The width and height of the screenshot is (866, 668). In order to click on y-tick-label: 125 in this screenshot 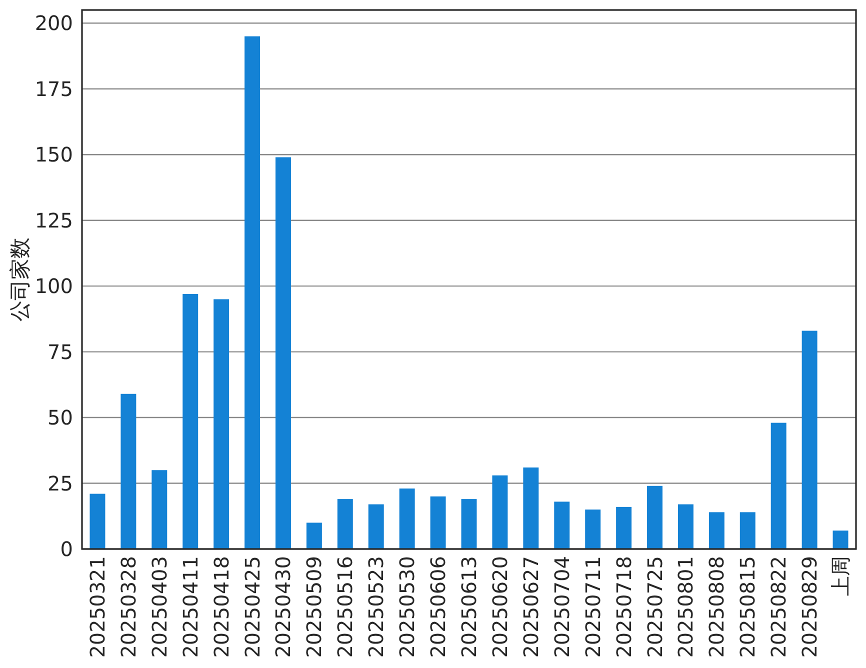, I will do `click(53, 220)`.